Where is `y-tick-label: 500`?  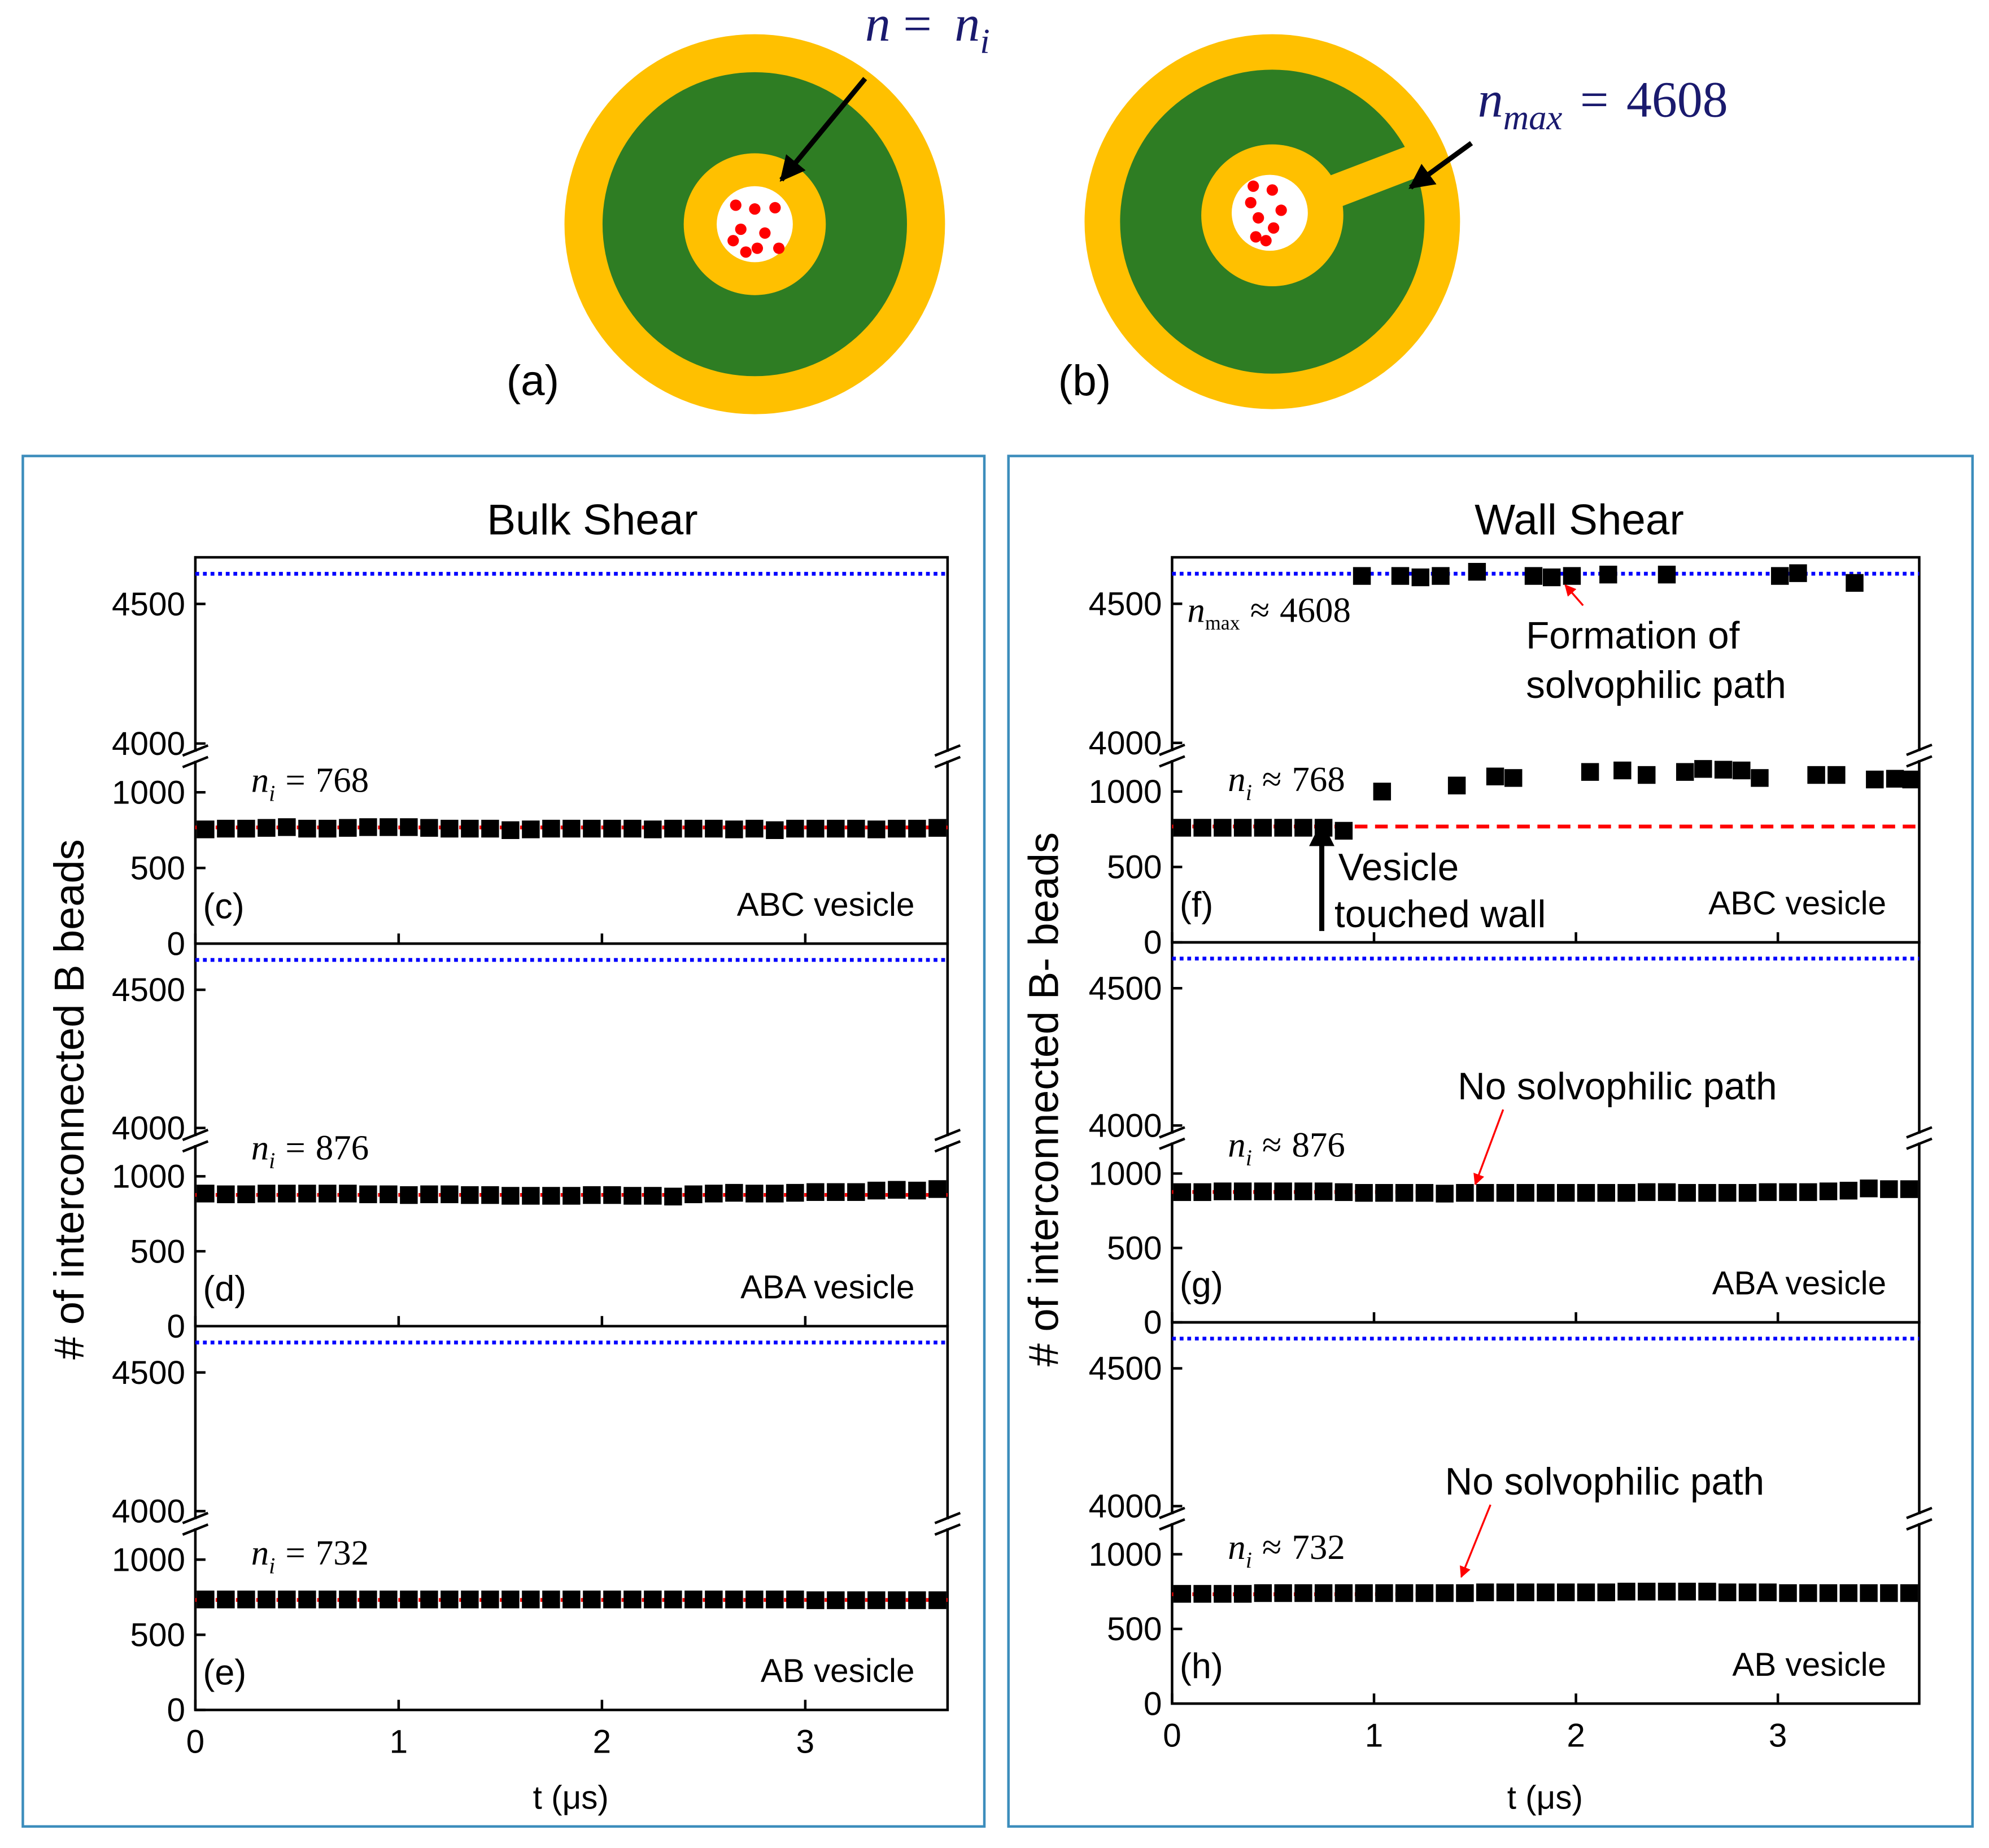
y-tick-label: 500 is located at coordinates (157, 1635).